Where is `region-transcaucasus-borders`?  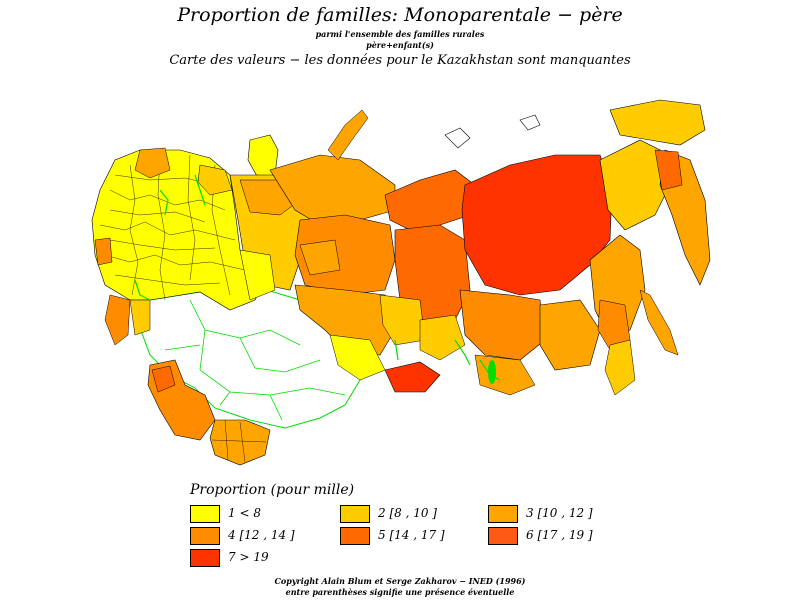 region-transcaucasus-borders is located at coordinates (239, 441).